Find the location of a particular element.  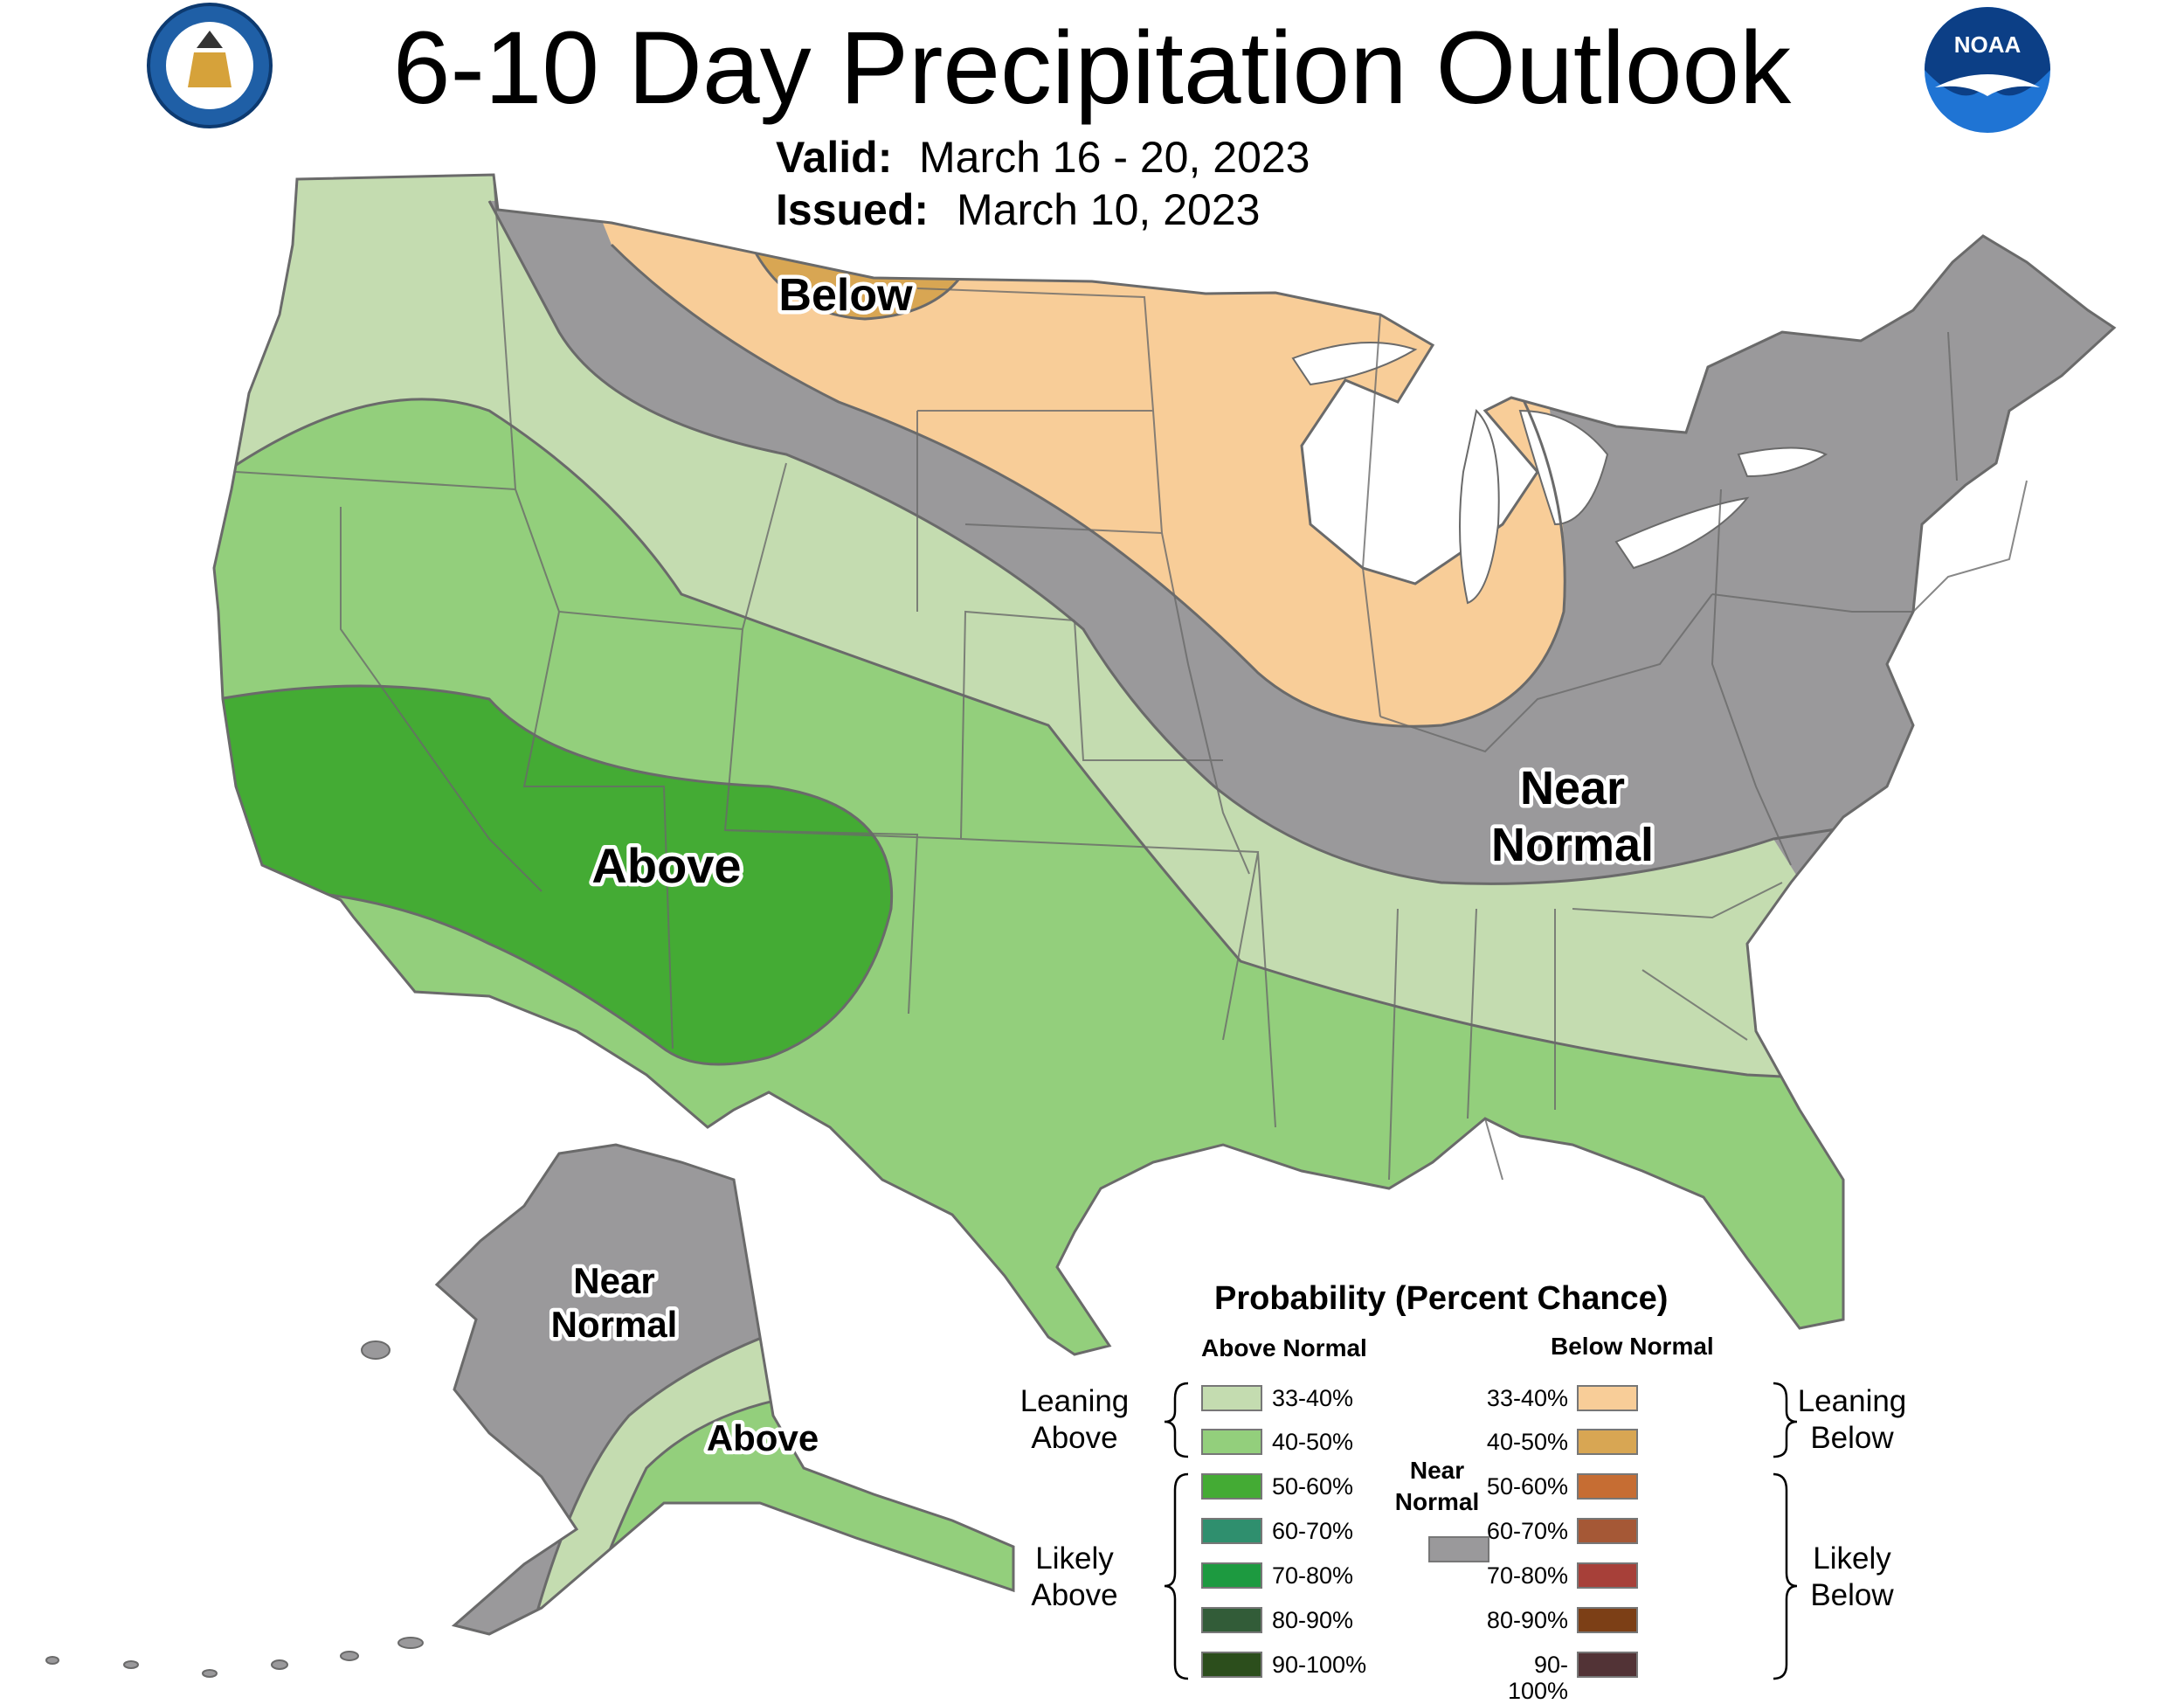

page-title: 6-10 Day Precipitation Outlook is located at coordinates (1092, 68).